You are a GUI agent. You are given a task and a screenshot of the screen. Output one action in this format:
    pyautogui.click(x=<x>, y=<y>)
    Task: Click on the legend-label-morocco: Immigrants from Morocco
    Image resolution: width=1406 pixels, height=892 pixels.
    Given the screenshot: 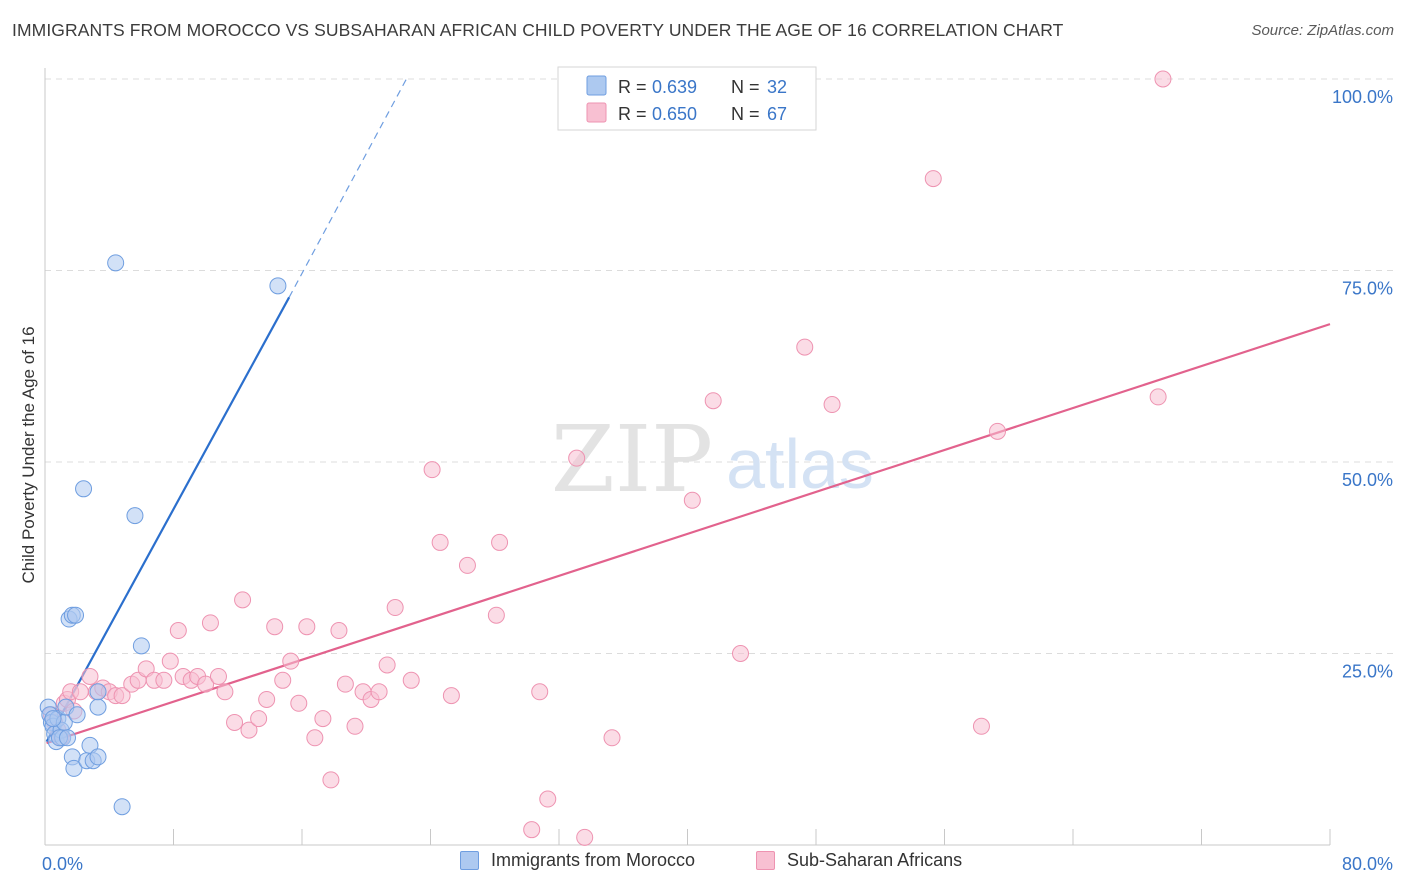 What is the action you would take?
    pyautogui.click(x=593, y=860)
    